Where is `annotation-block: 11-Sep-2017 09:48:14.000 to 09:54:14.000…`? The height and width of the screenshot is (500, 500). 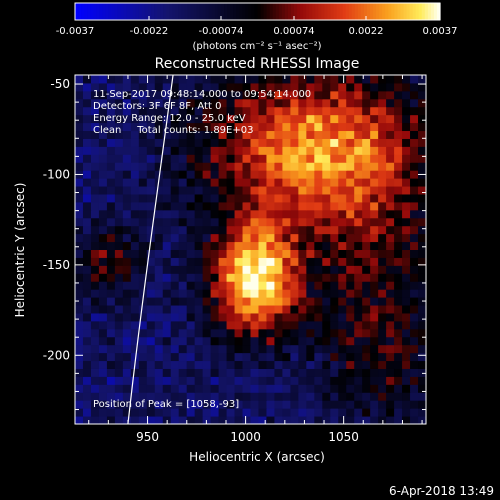 annotation-block: 11-Sep-2017 09:48:14.000 to 09:54:14.000… is located at coordinates (202, 112).